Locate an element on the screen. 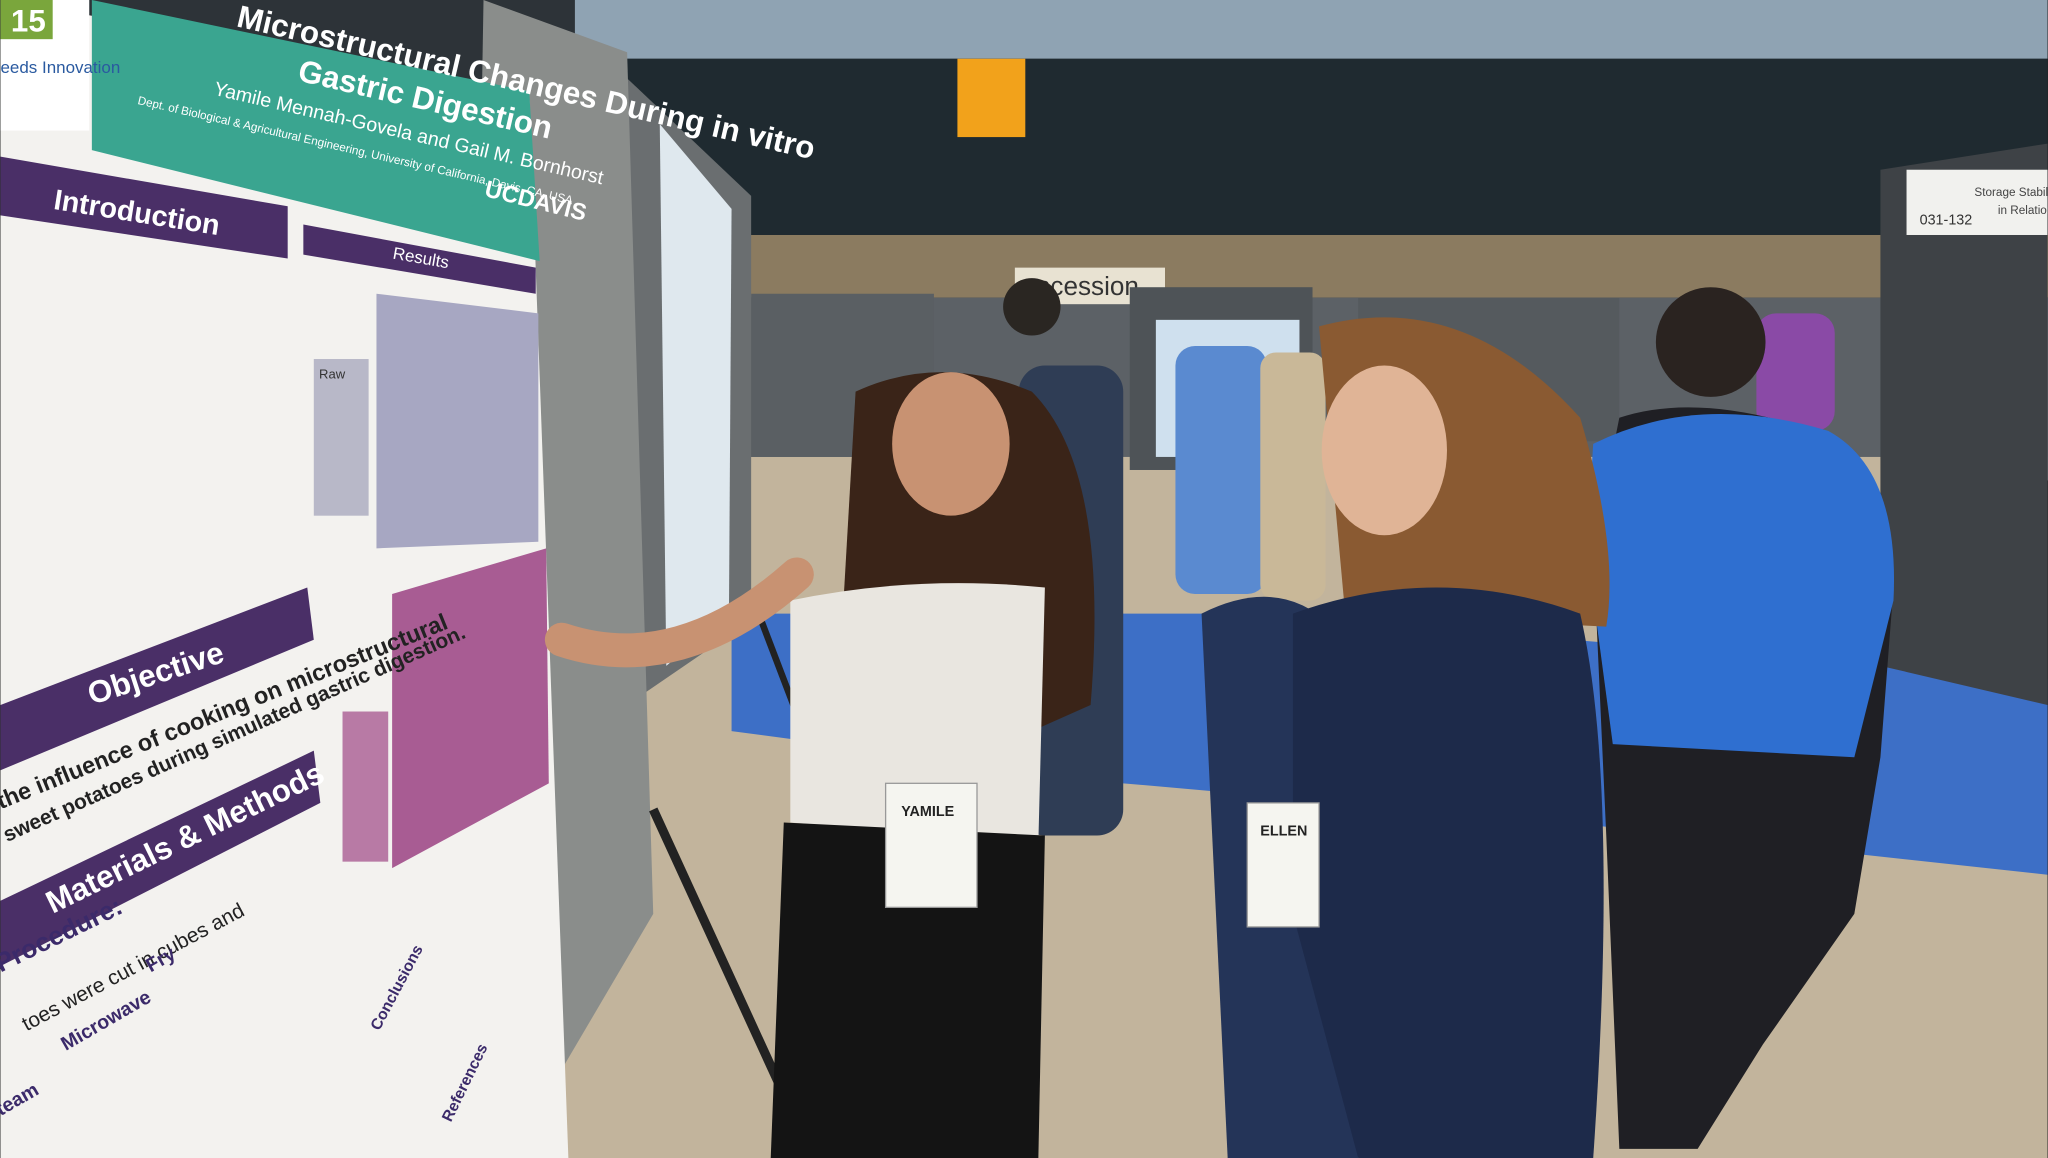  corner-number: 15 is located at coordinates (28, 20).